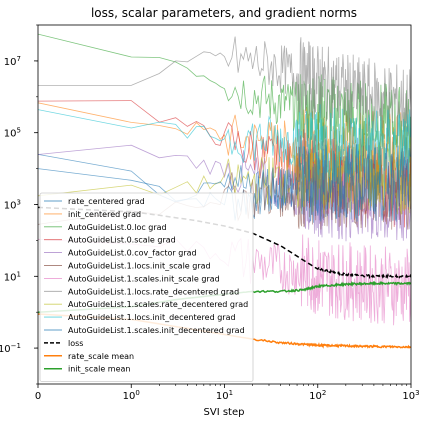  What do you see at coordinates (12, 276) in the screenshot?
I see `y-tick-label: 10¹` at bounding box center [12, 276].